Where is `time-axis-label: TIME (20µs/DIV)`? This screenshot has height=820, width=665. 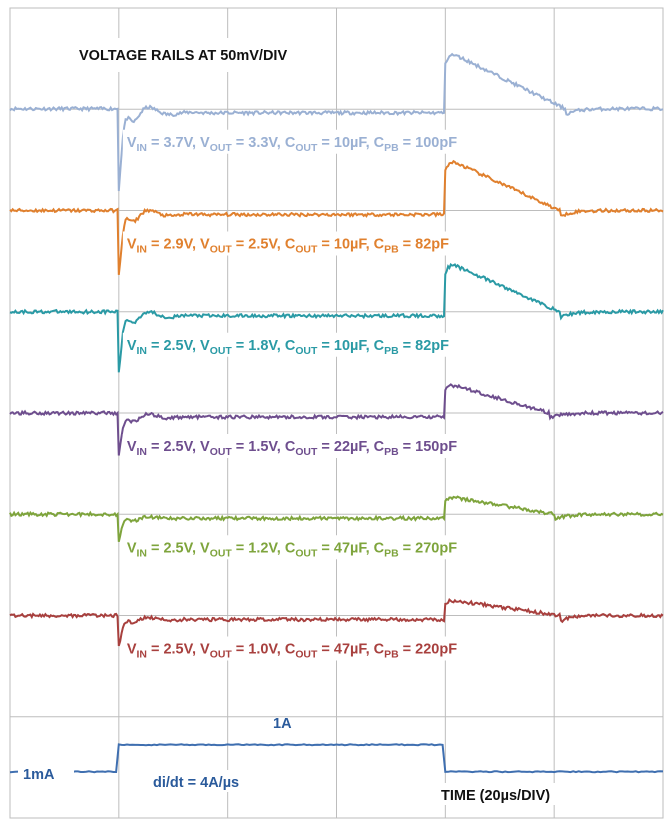
time-axis-label: TIME (20µs/DIV) is located at coordinates (495, 796).